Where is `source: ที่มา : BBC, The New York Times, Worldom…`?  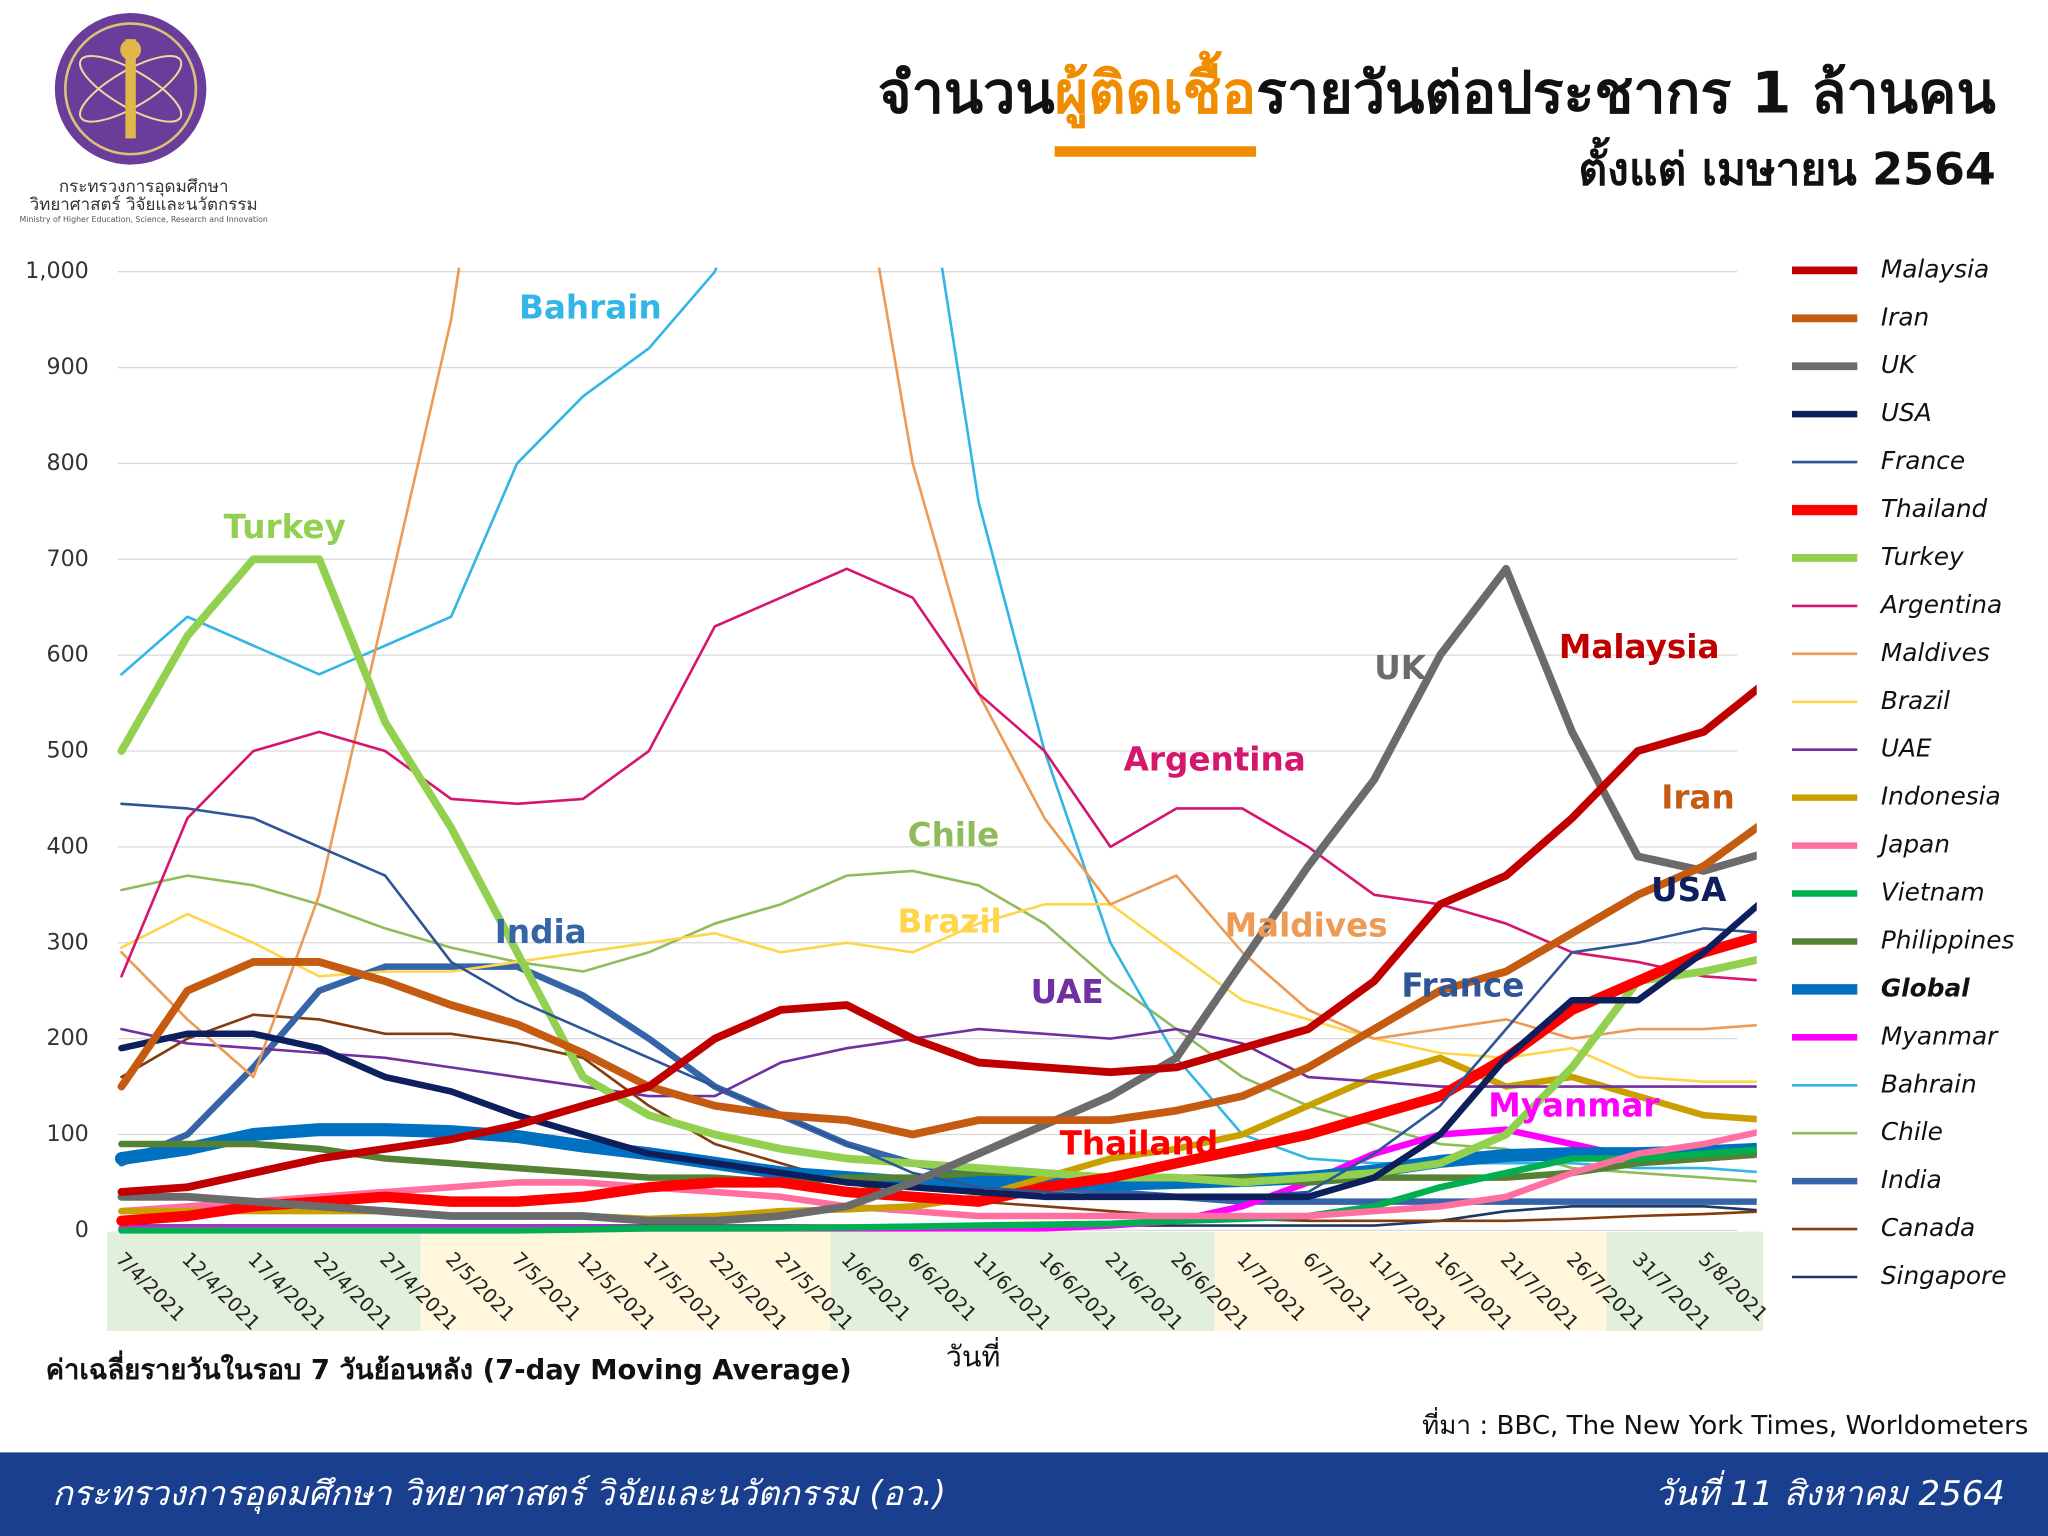 source: ที่มา : BBC, The New York Times, Worldom… is located at coordinates (1725, 1424).